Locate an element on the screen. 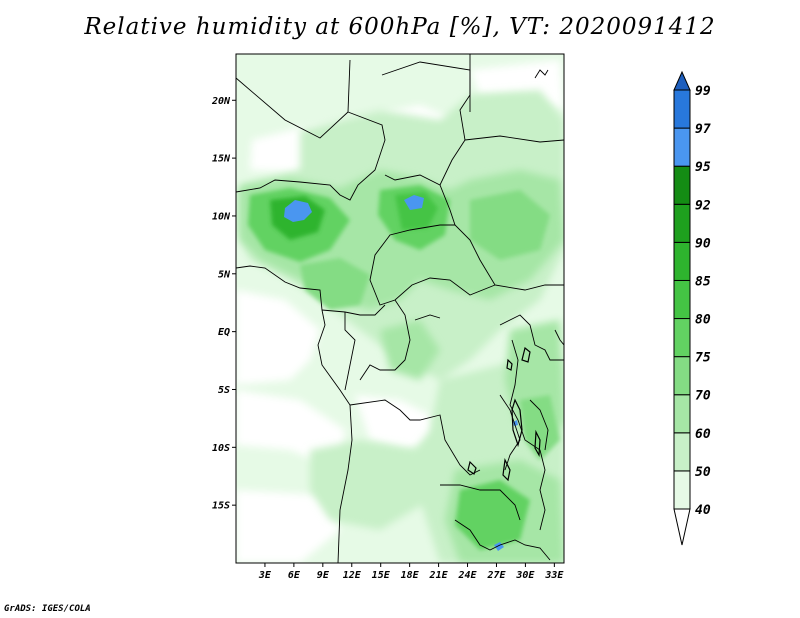 This screenshot has height=618, width=800. x-tick-label: 24E is located at coordinates (467, 575).